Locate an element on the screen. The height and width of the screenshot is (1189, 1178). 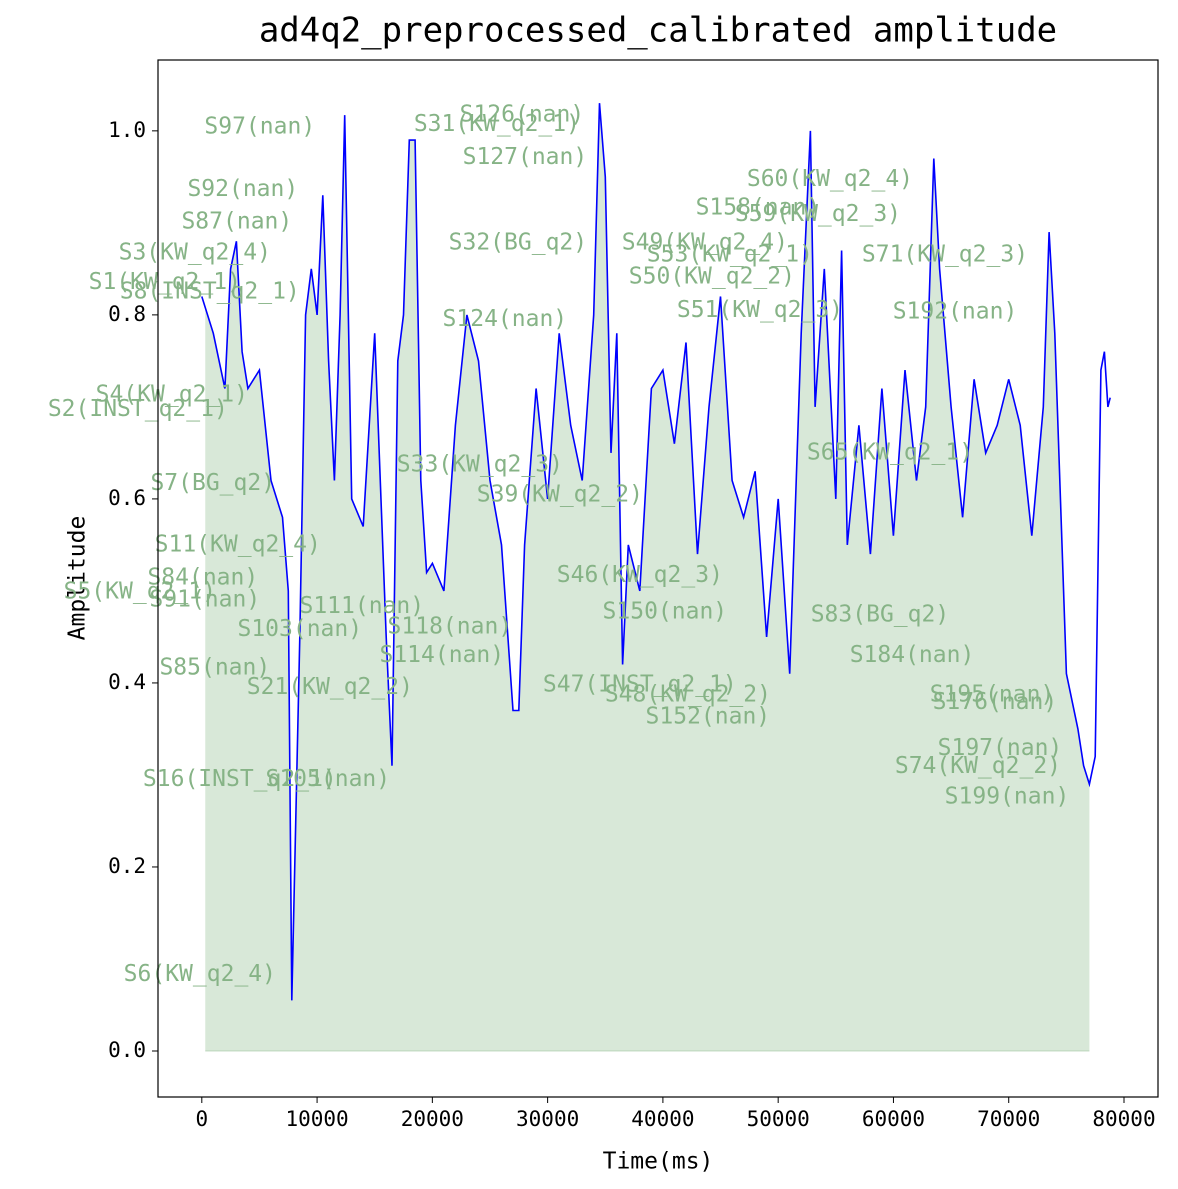
annotation: S124(nan) is located at coordinates (505, 319).